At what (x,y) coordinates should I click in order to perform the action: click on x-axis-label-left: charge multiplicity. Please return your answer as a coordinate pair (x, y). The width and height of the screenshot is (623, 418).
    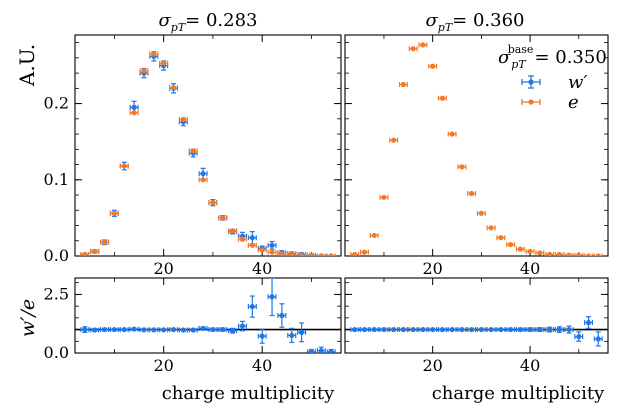
    Looking at the image, I should click on (248, 393).